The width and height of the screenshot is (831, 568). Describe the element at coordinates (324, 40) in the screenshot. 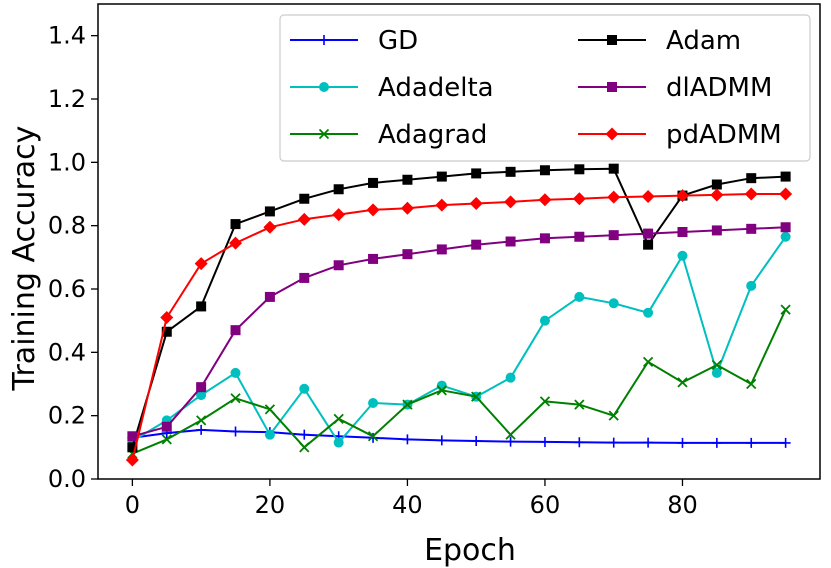

I see `legend-marker-gd` at that location.